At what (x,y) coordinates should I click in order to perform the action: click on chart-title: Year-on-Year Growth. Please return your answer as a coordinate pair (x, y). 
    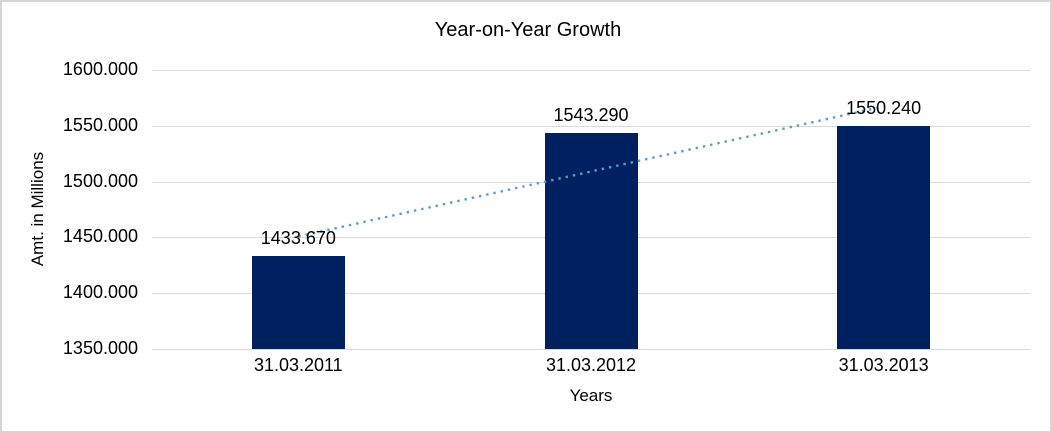
    Looking at the image, I should click on (528, 30).